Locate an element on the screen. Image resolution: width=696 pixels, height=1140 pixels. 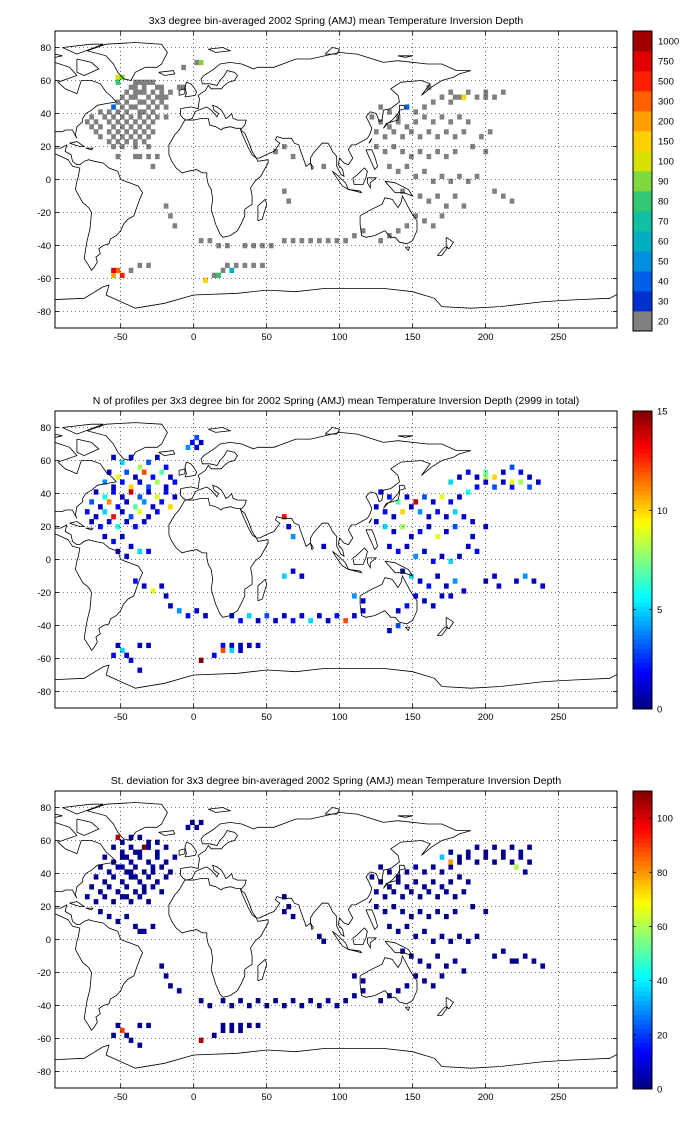
colorbar-label: 20 is located at coordinates (663, 322).